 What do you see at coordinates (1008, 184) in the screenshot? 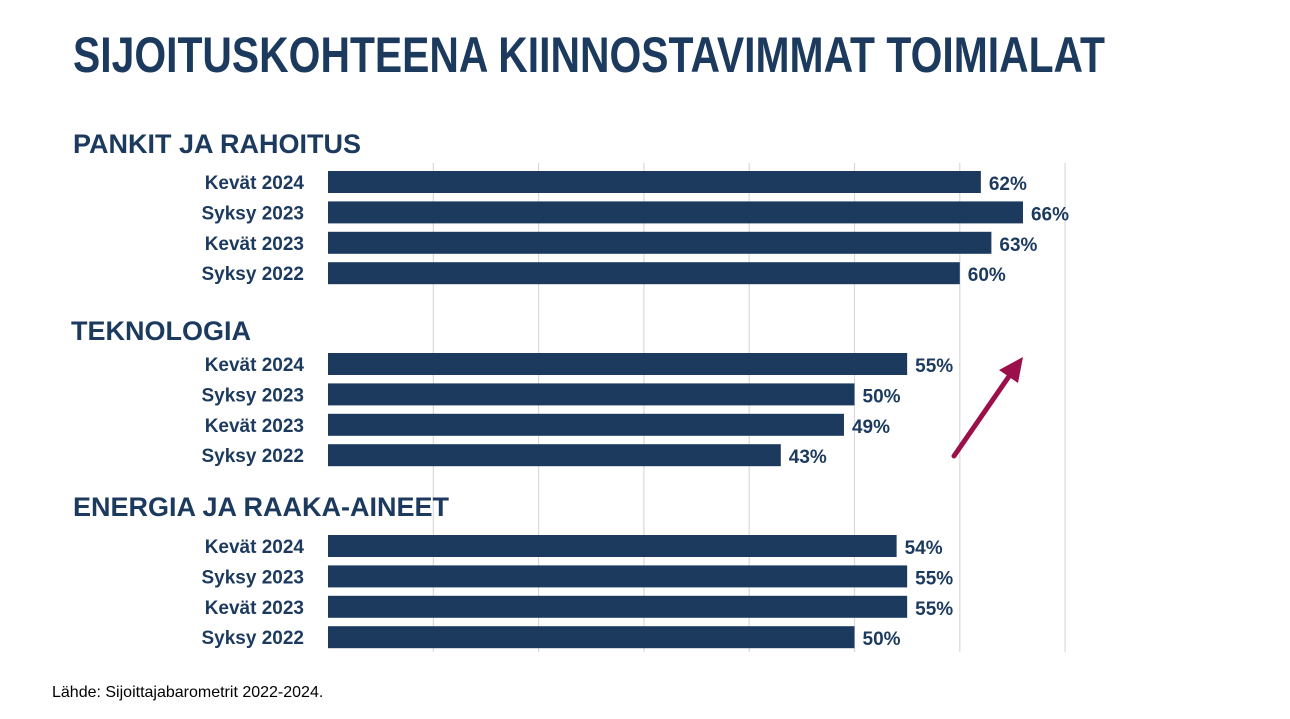
I see `data-label: 62%` at bounding box center [1008, 184].